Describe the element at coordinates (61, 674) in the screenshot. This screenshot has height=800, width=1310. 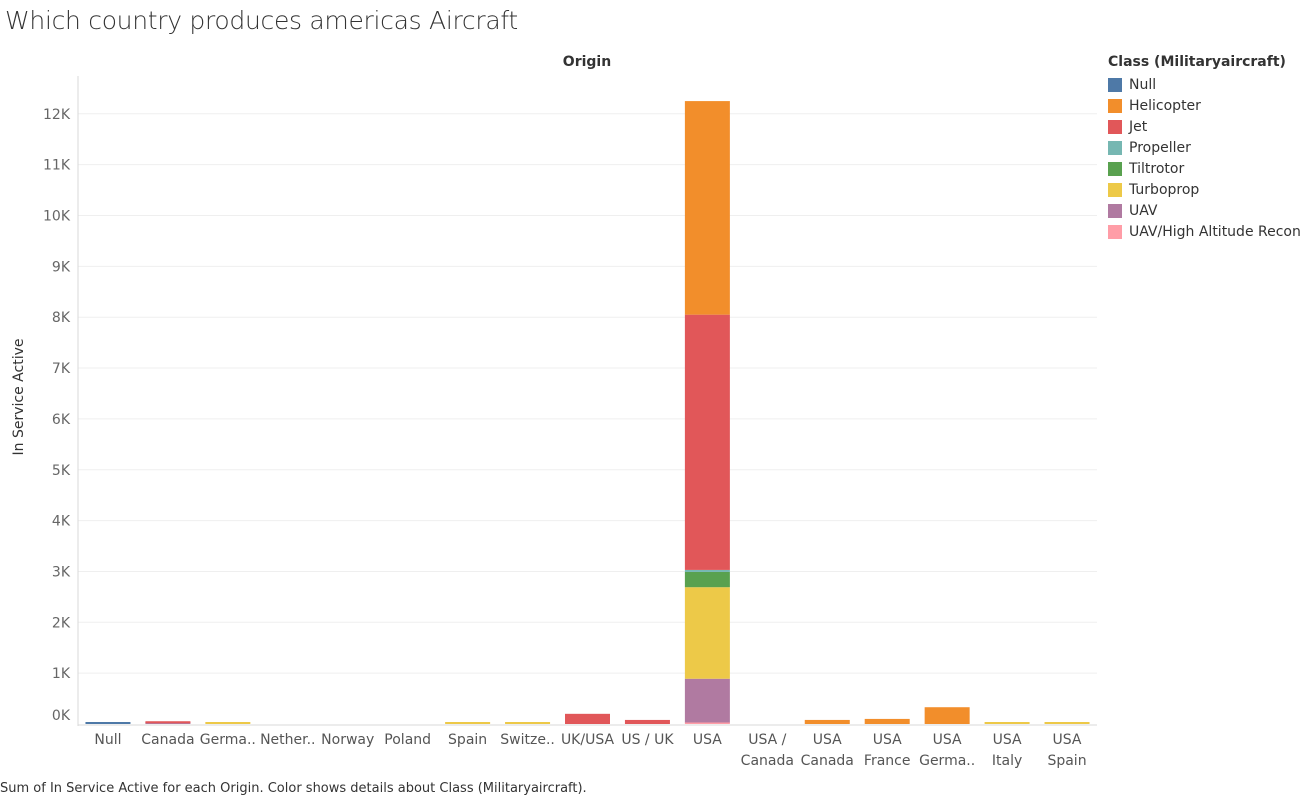
I see `y-tick-label: 1K` at that location.